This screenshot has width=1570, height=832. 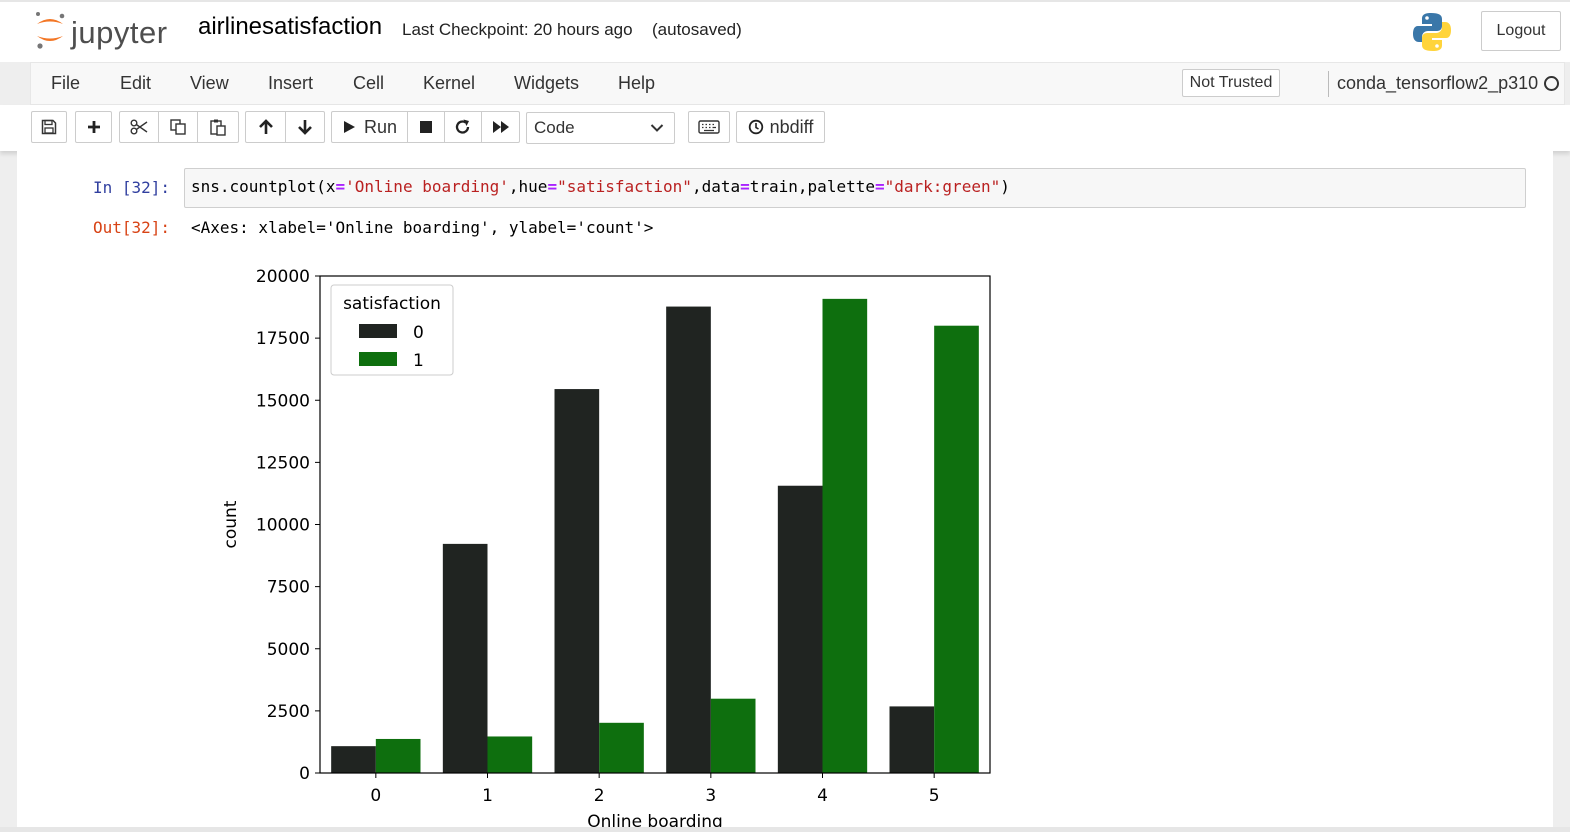 What do you see at coordinates (283, 526) in the screenshot?
I see `y-tick-label: 10000` at bounding box center [283, 526].